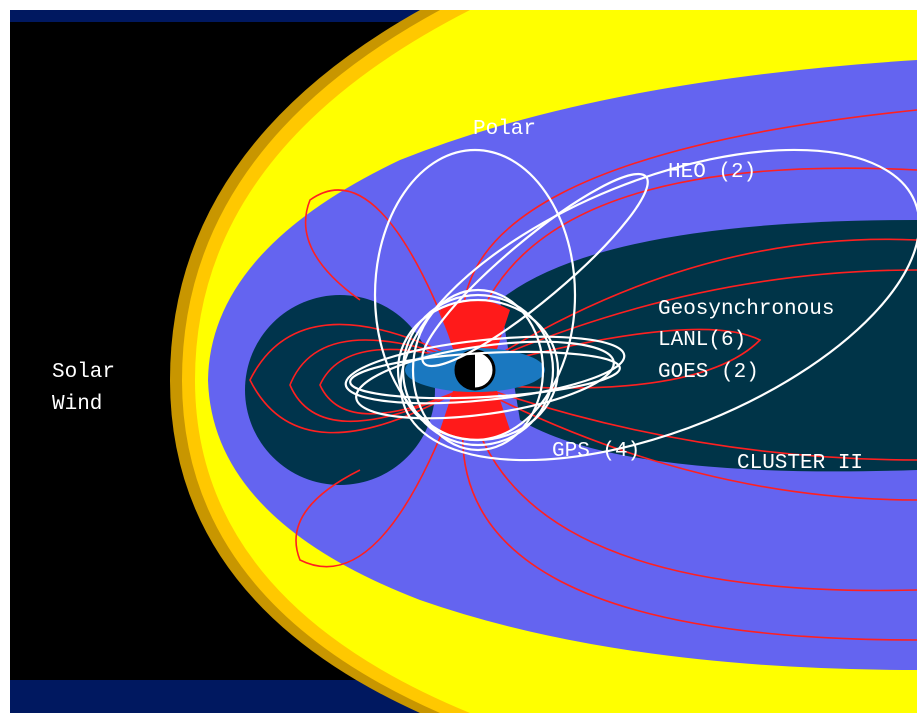 This screenshot has width=917, height=713. I want to click on label: Polar, so click(504, 129).